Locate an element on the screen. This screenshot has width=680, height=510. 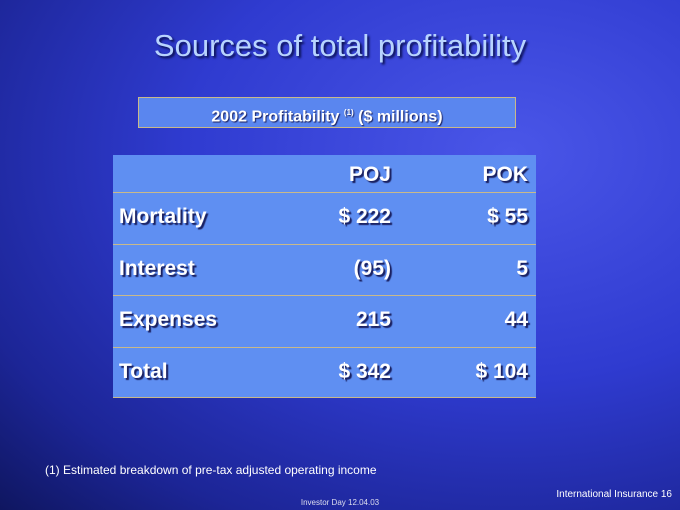
row-label: Expenses is located at coordinates (168, 319).